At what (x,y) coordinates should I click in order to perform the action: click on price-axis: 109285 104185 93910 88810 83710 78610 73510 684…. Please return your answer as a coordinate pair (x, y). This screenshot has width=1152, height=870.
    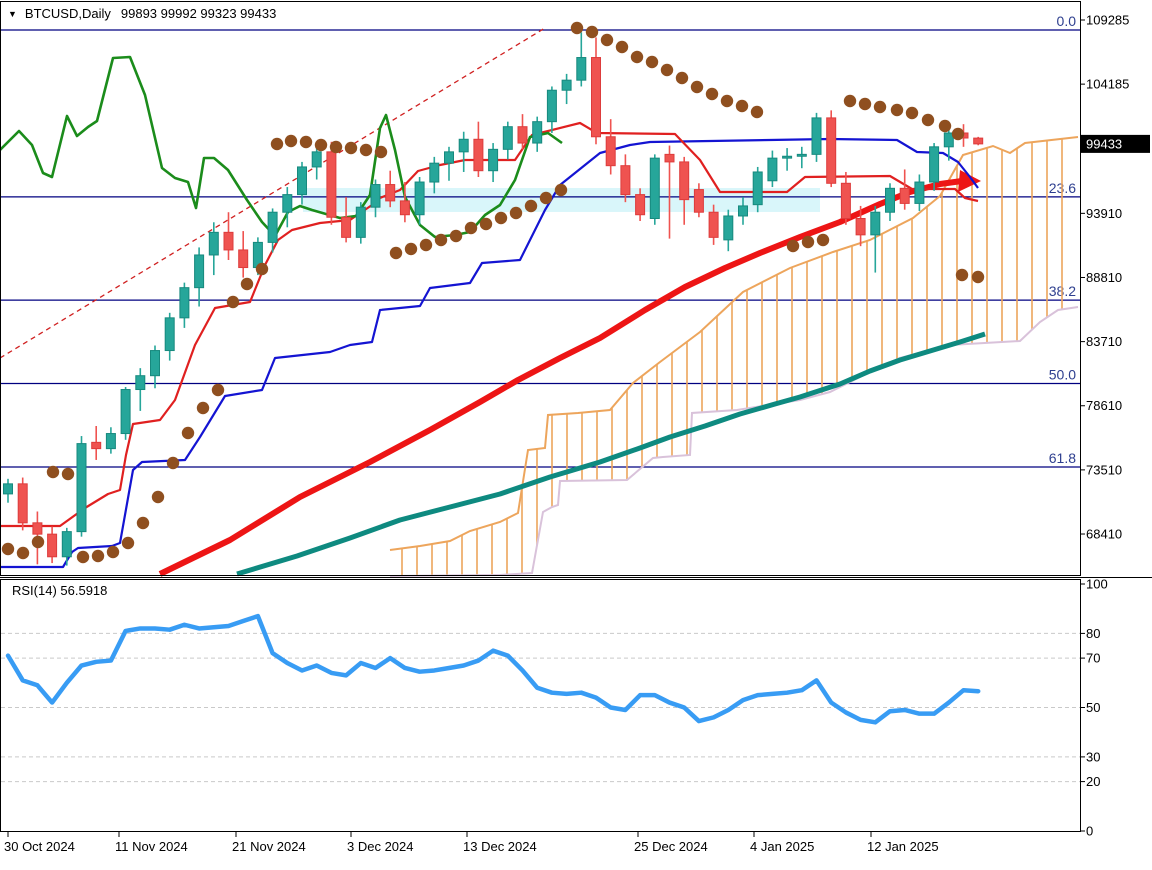
    Looking at the image, I should click on (1115, 277).